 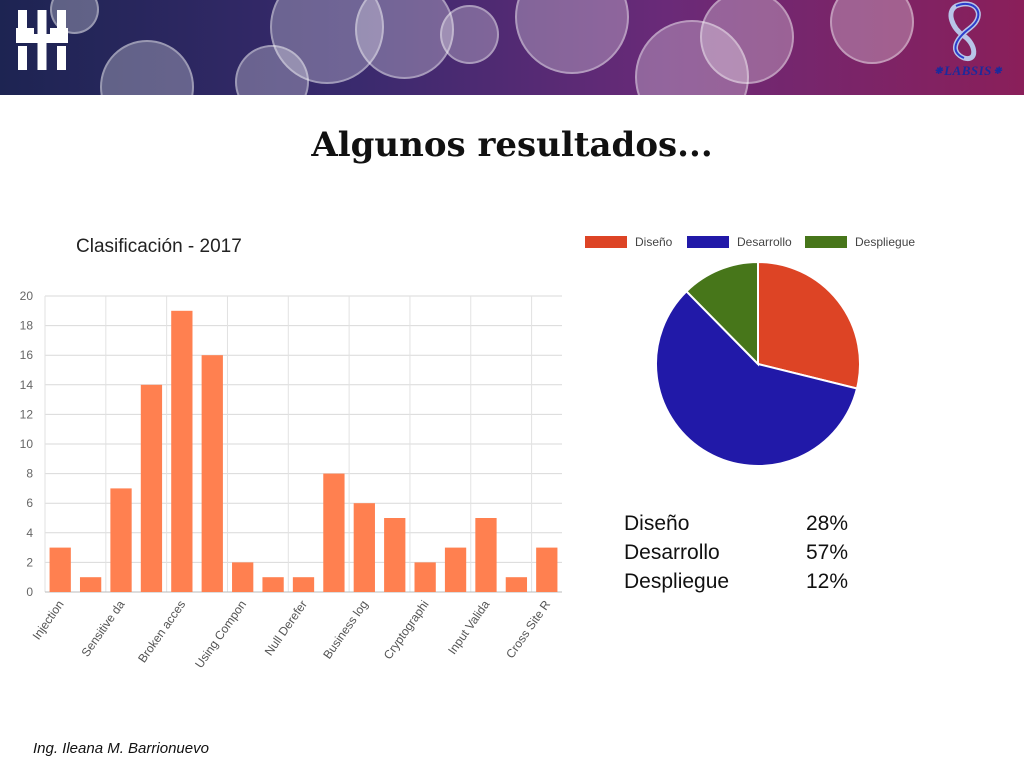 I want to click on x-tick-label: Injection, so click(x=48, y=620).